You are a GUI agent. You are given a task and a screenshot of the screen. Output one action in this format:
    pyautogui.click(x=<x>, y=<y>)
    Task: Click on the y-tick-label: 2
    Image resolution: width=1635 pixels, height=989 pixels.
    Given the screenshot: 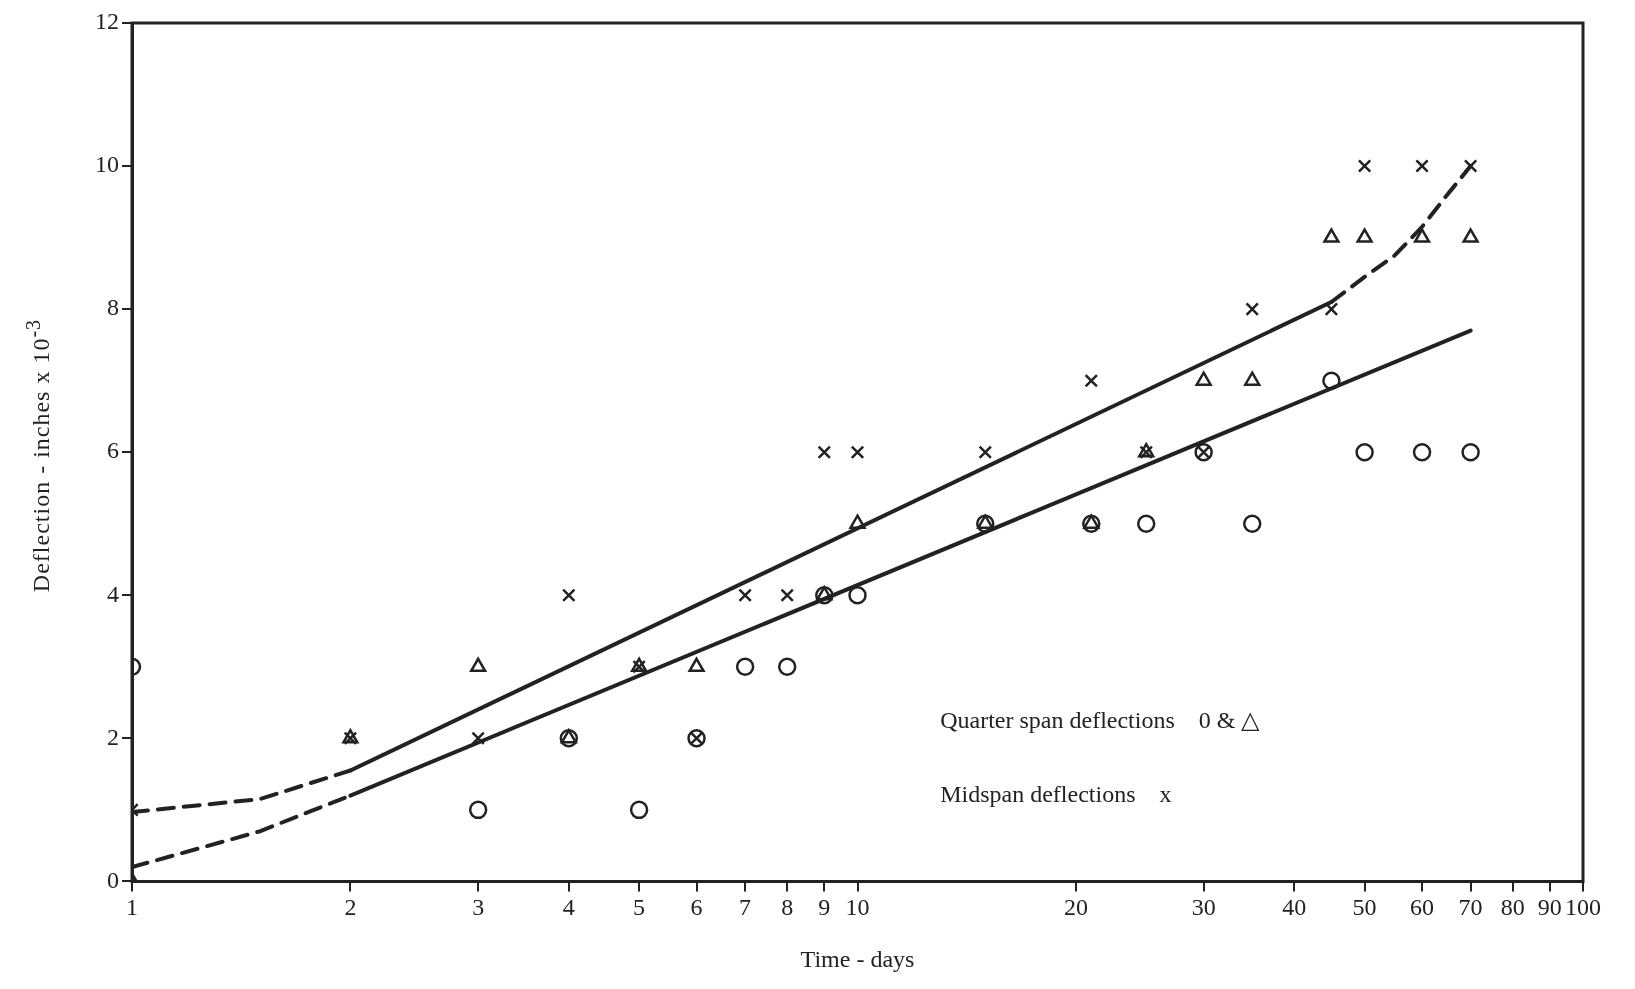 What is the action you would take?
    pyautogui.click(x=113, y=736)
    